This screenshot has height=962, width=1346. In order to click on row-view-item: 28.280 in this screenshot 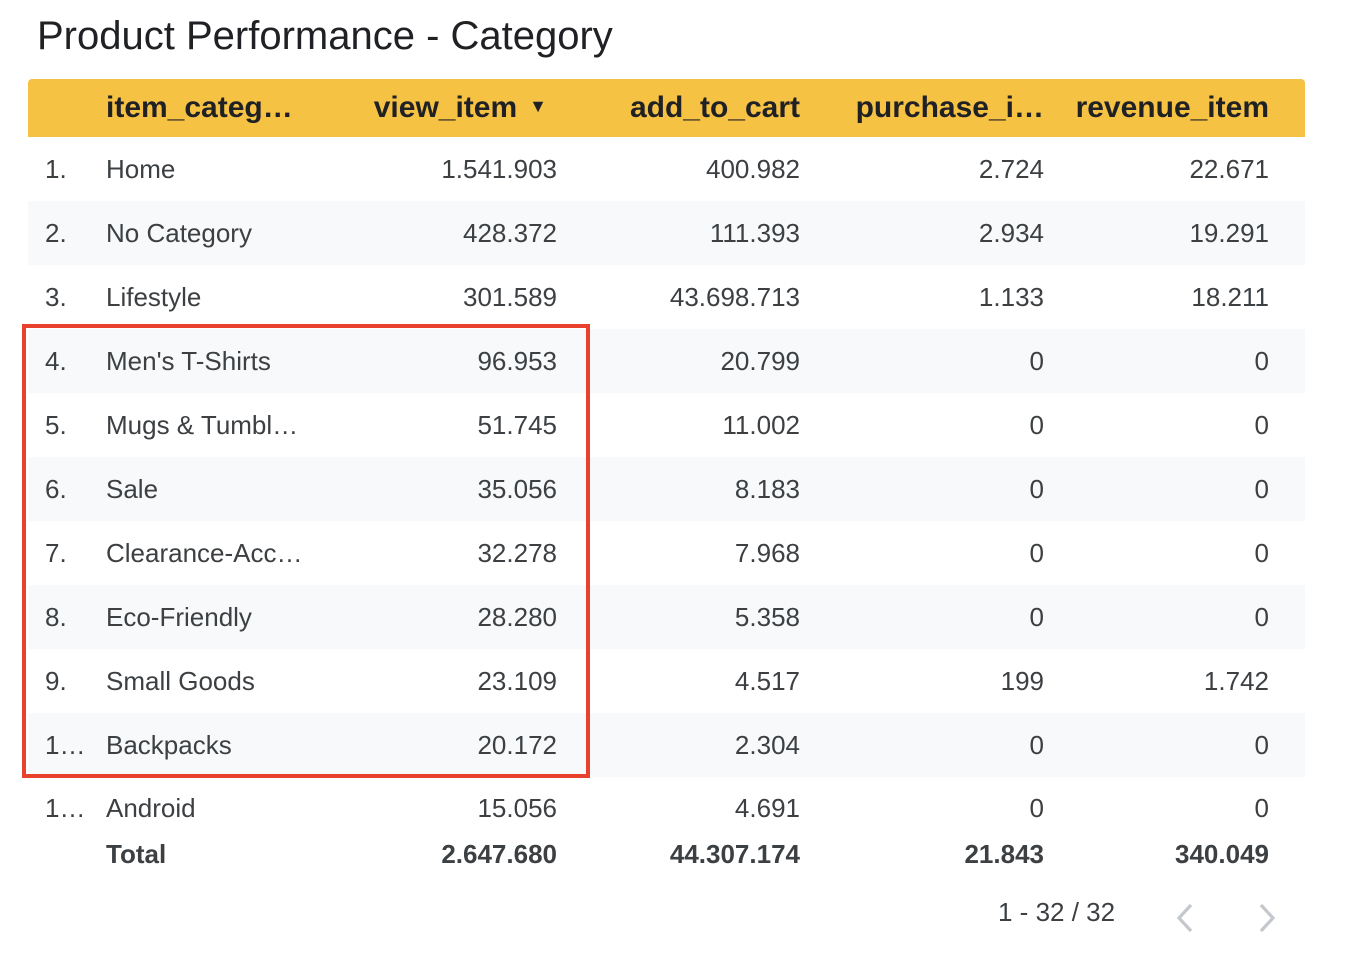, I will do `click(517, 616)`.